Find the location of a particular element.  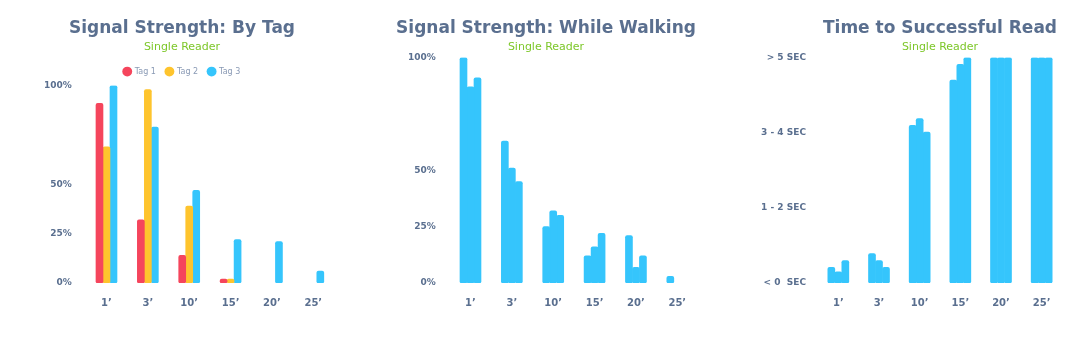

legend-label: Tag 2 is located at coordinates (187, 71).